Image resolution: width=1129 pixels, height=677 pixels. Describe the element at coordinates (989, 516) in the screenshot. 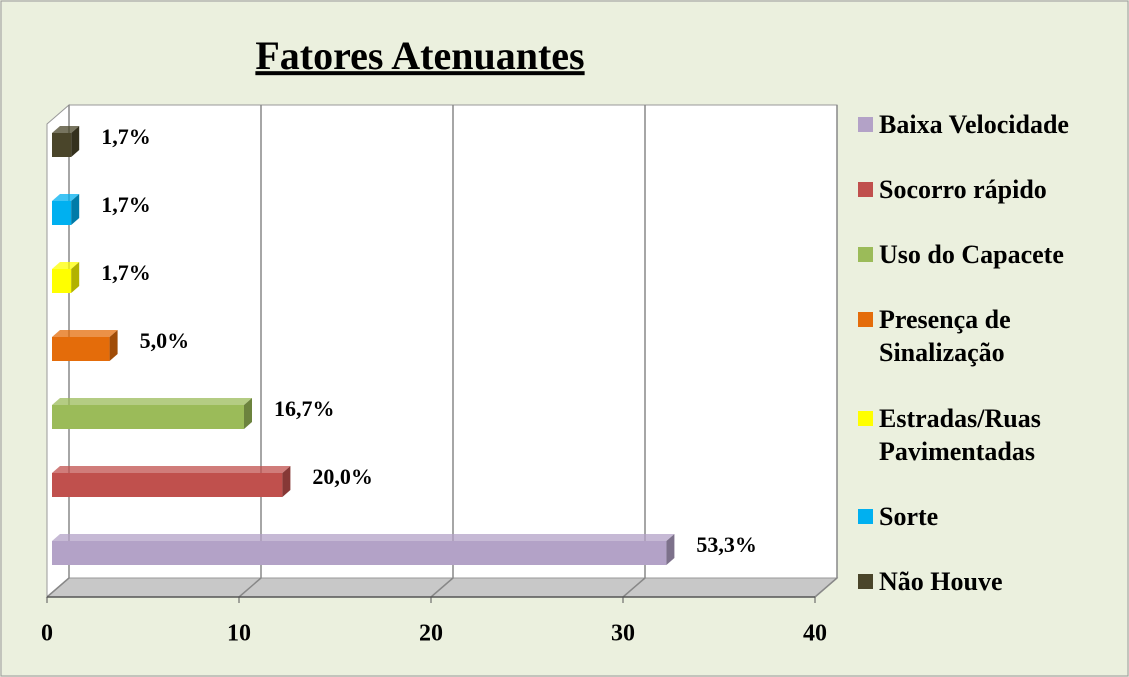

I see `legend-item: Sorte` at that location.